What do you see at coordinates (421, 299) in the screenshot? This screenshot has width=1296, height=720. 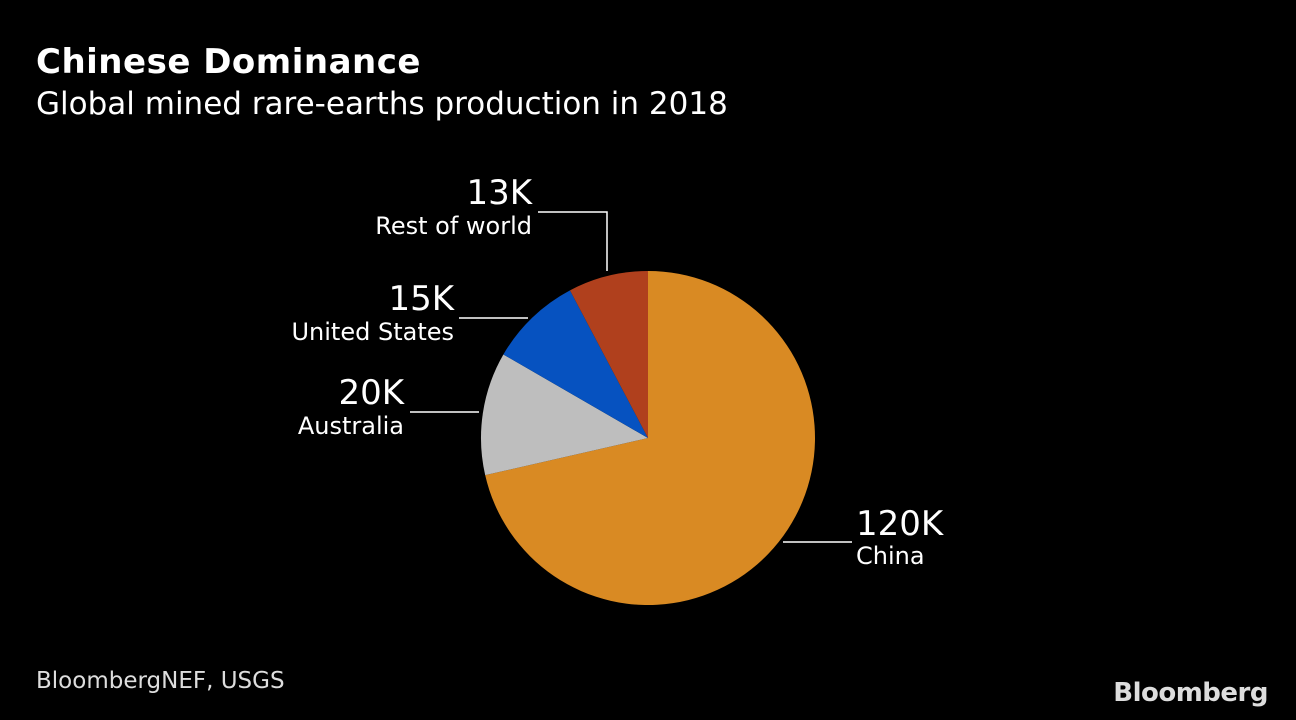 I see `value-label-united-states: 15K` at bounding box center [421, 299].